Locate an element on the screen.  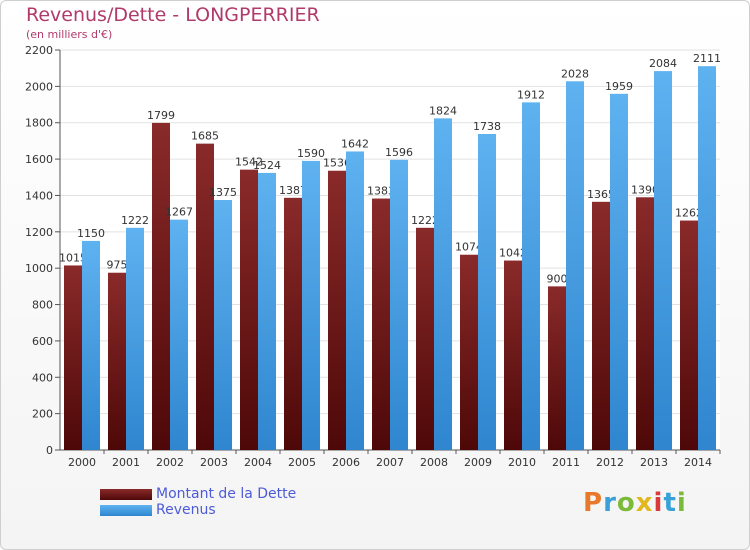
data-label-revenus: 1642 is located at coordinates (355, 143).